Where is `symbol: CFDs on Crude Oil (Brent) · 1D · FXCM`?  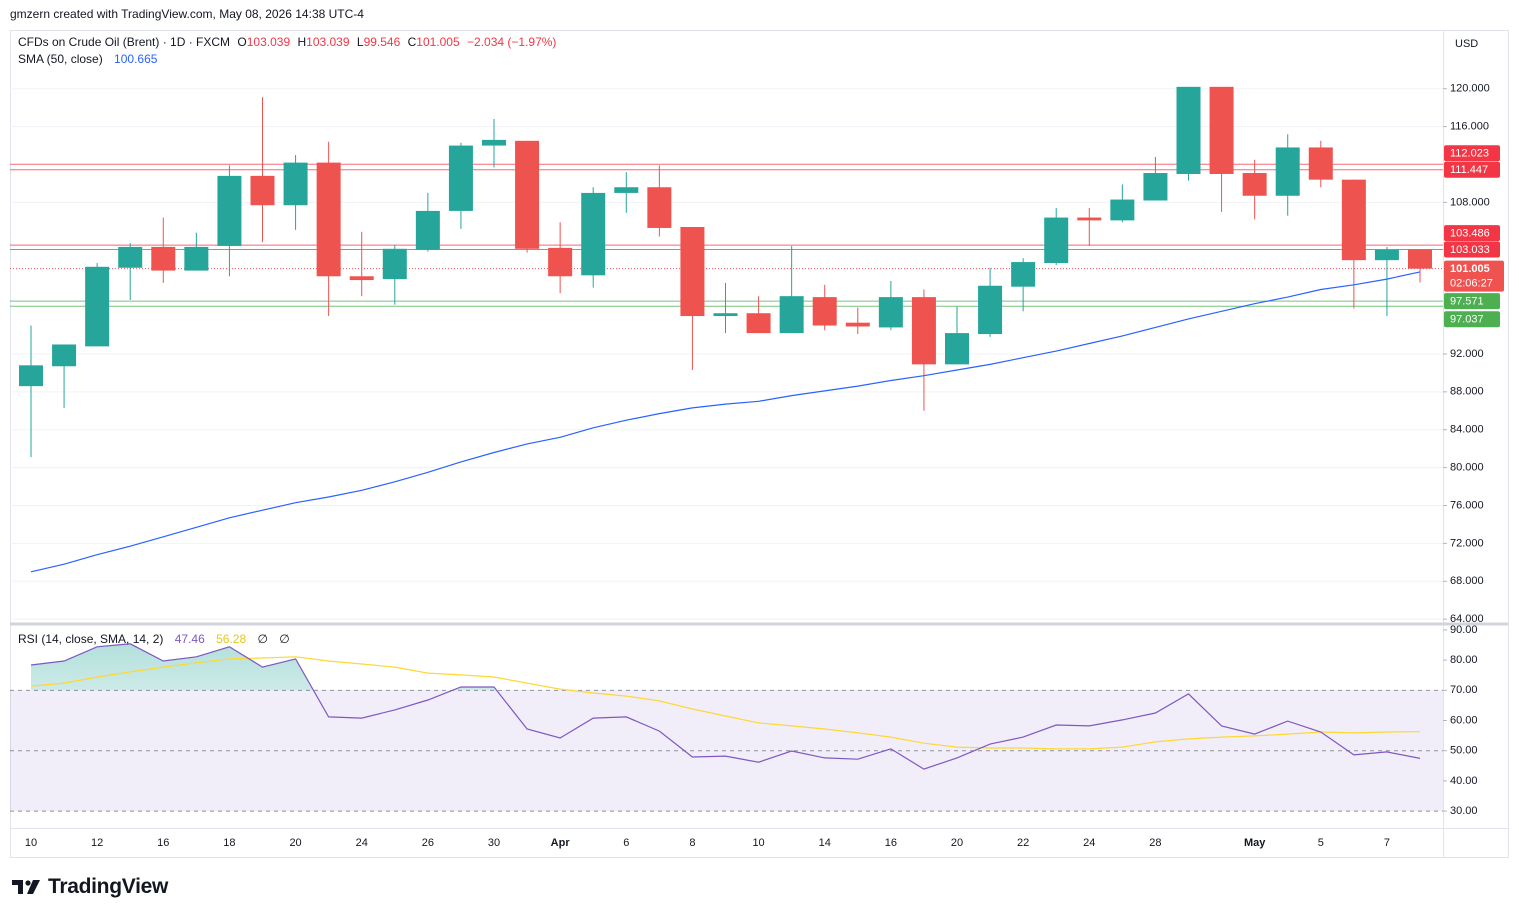
symbol: CFDs on Crude Oil (Brent) · 1D · FXCM is located at coordinates (124, 42).